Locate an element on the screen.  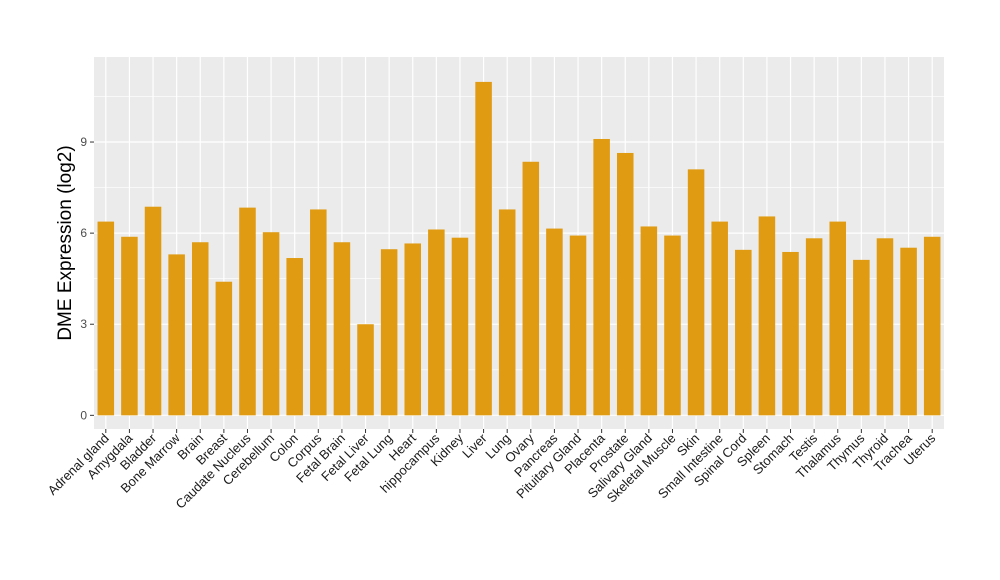
y-axis: 0 3 6 9 is located at coordinates (87, 278).